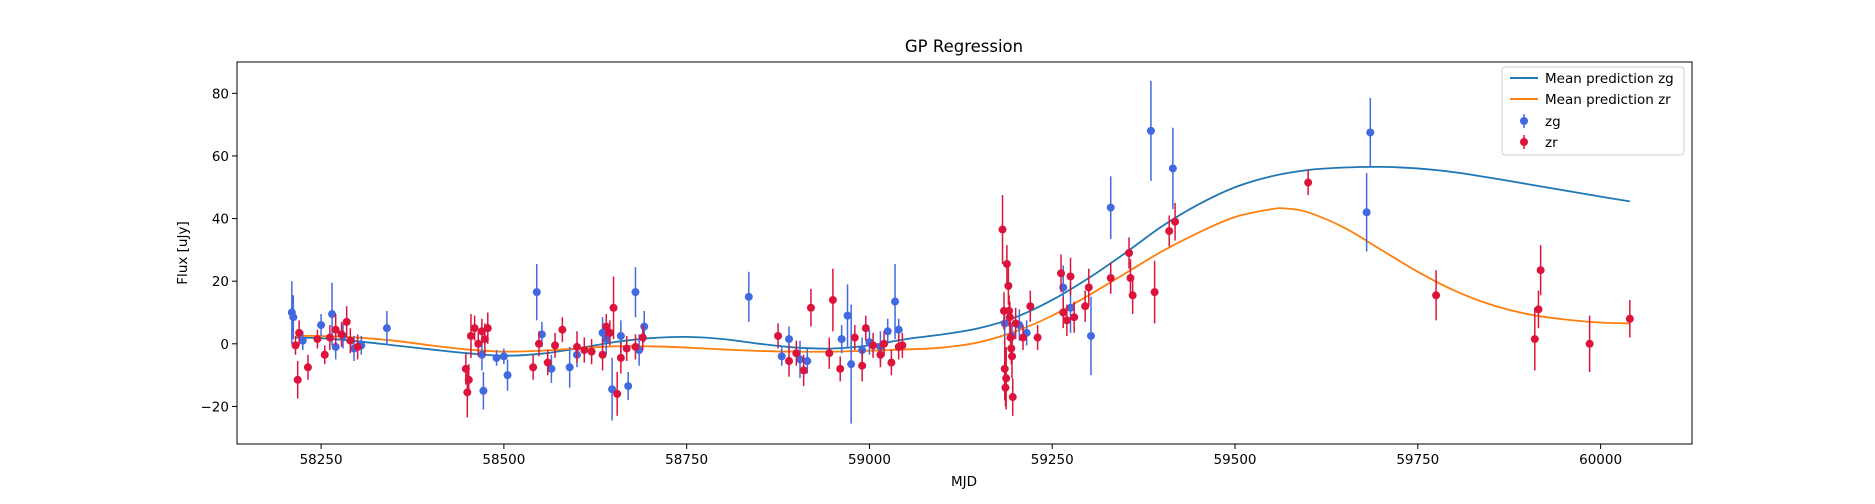 The width and height of the screenshot is (1875, 504). I want to click on y-tick-label: 60, so click(220, 157).